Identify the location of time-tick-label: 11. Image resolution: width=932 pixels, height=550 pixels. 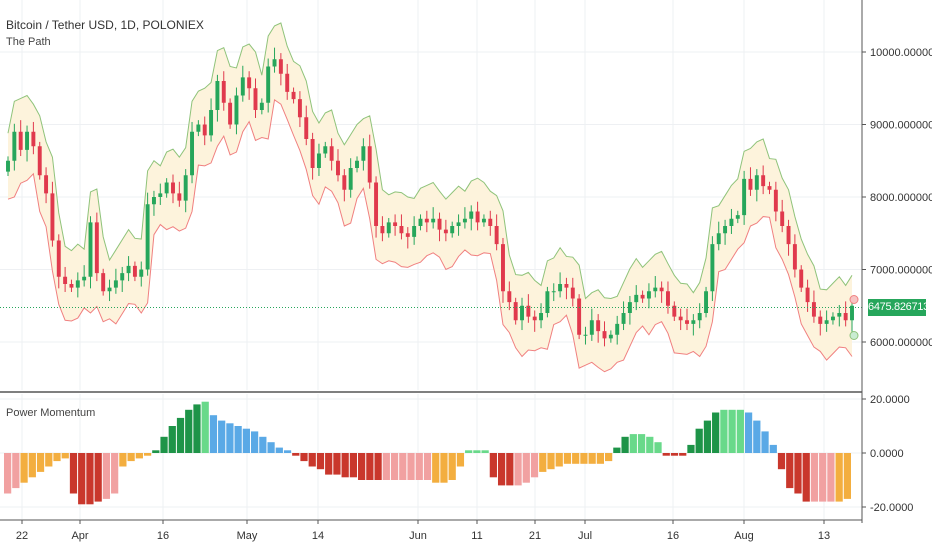
(476, 536).